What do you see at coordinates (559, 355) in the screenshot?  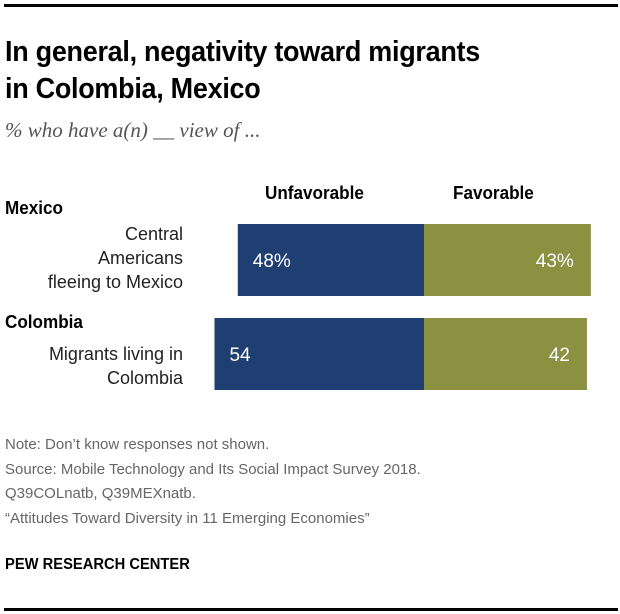 I see `data-label-favorable: 42` at bounding box center [559, 355].